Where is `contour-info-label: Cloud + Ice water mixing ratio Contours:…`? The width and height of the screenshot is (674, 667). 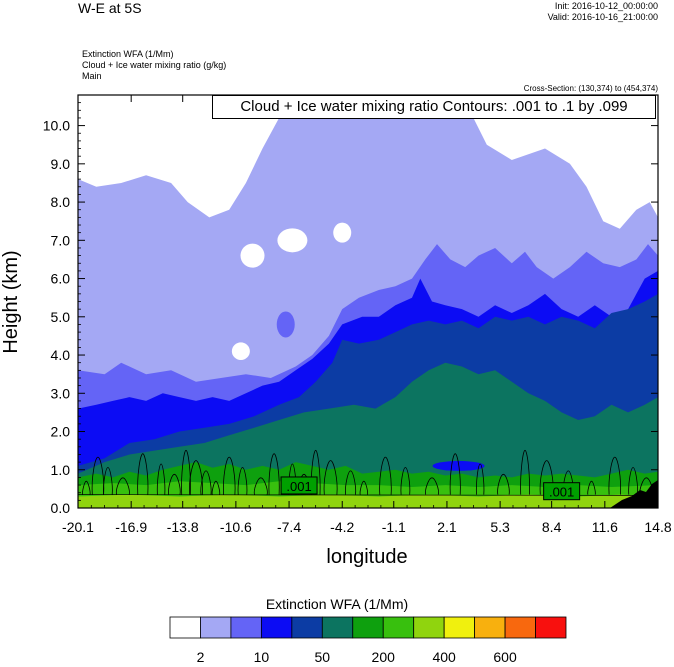
contour-info-label: Cloud + Ice water mixing ratio Contours:… is located at coordinates (434, 107).